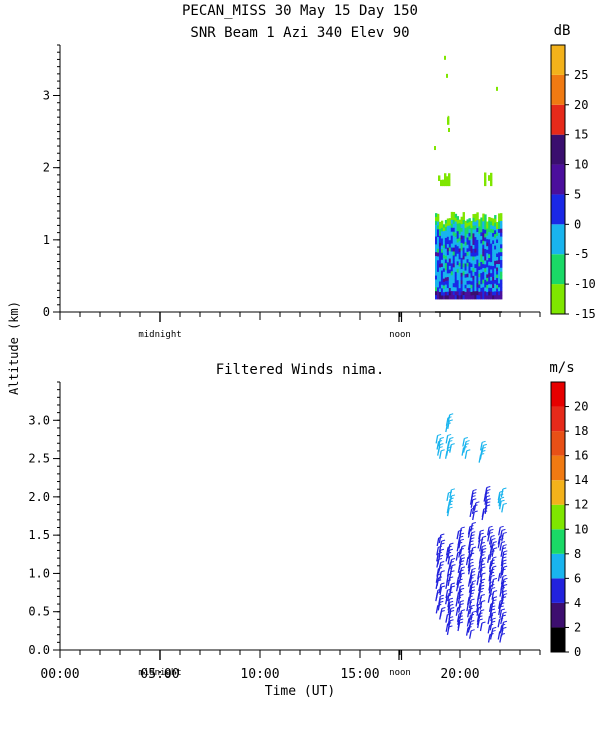 The height and width of the screenshot is (750, 600). I want to click on colorbar-segment, so click(558, 541).